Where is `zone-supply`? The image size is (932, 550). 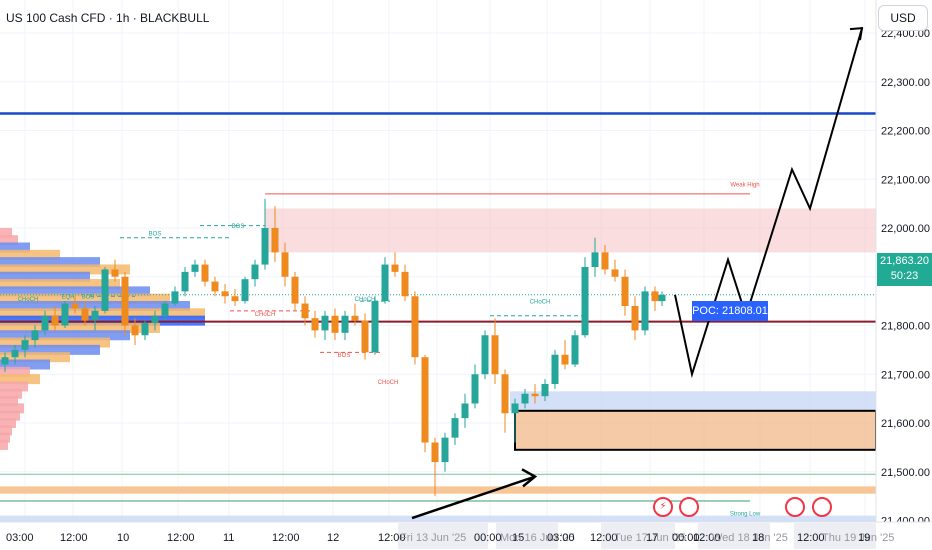
zone-supply is located at coordinates (570, 230).